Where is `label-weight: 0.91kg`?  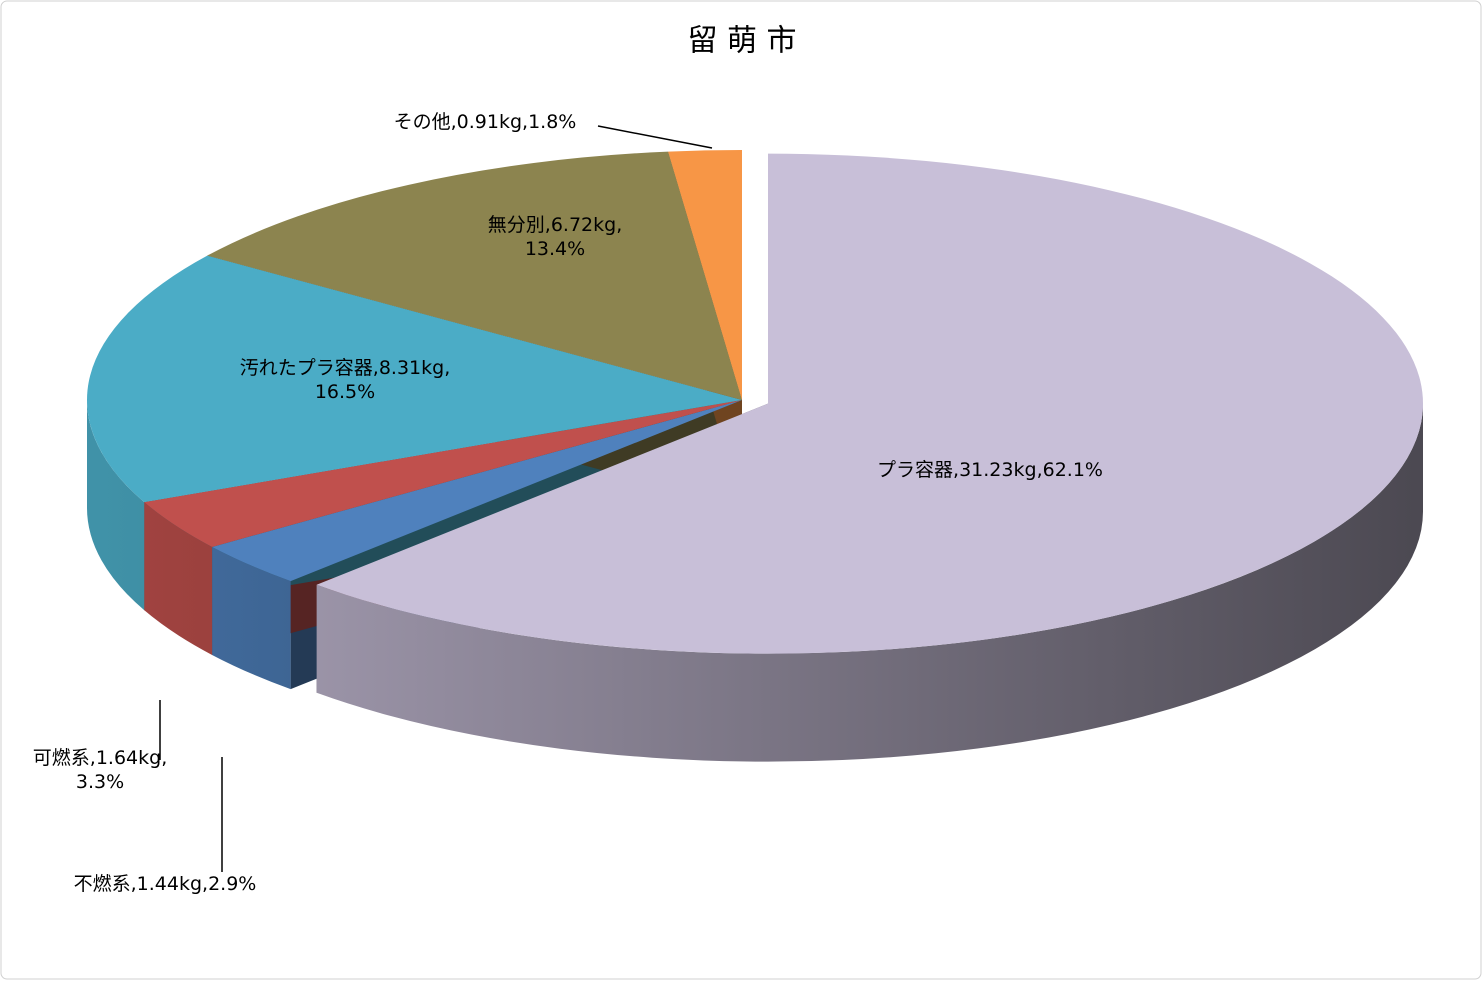 label-weight: 0.91kg is located at coordinates (489, 122).